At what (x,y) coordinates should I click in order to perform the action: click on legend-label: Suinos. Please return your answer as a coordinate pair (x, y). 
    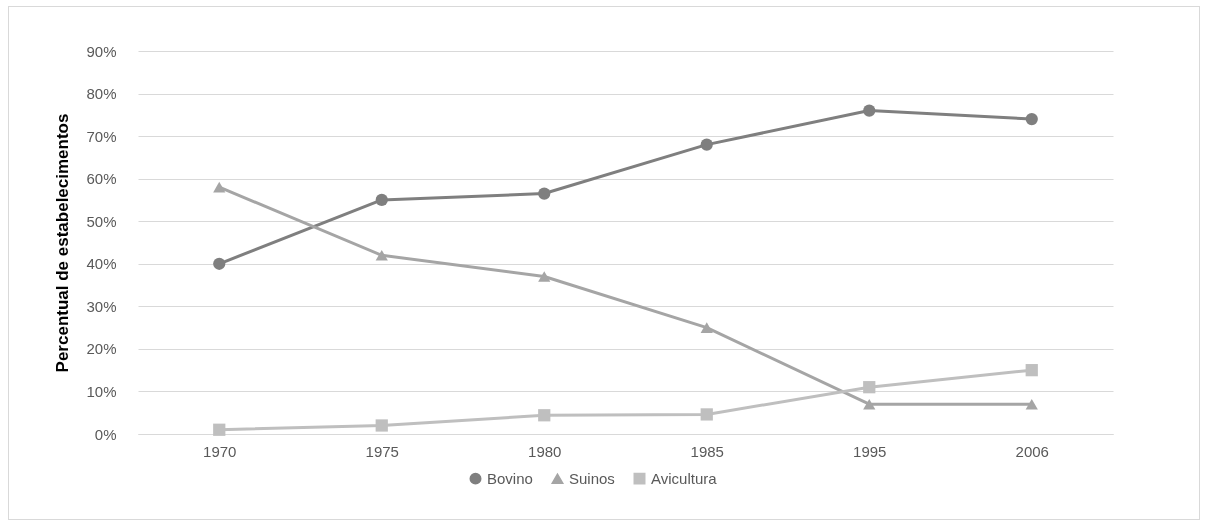
    Looking at the image, I should click on (592, 478).